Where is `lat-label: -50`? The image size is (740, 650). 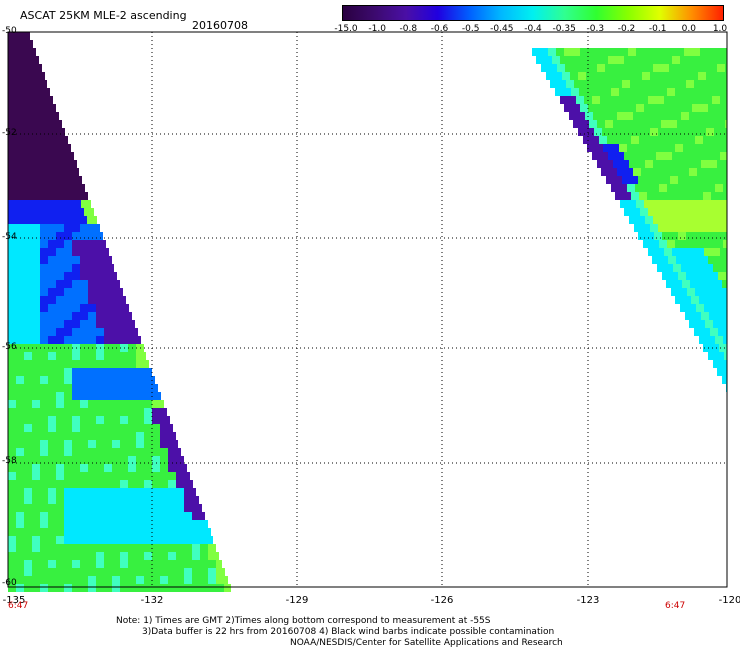
lat-label: -50 is located at coordinates (9, 31).